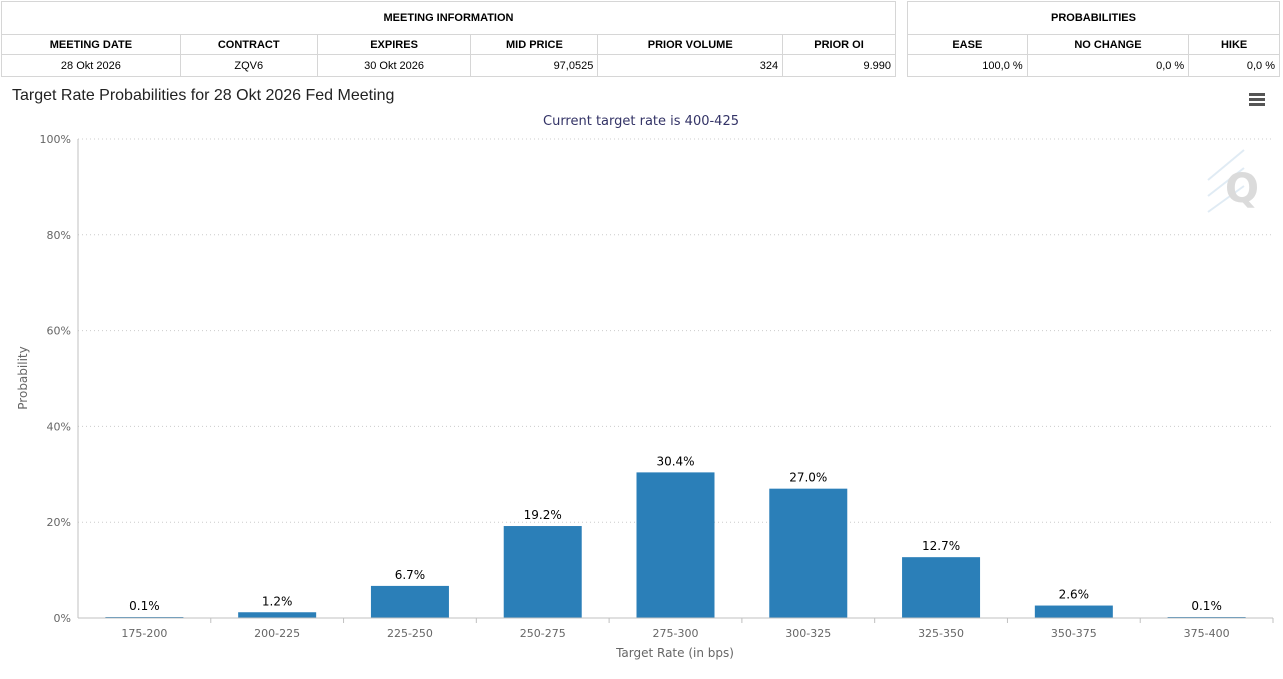 This screenshot has width=1283, height=679. Describe the element at coordinates (690, 65) in the screenshot. I see `prior-volume-value: 324` at that location.